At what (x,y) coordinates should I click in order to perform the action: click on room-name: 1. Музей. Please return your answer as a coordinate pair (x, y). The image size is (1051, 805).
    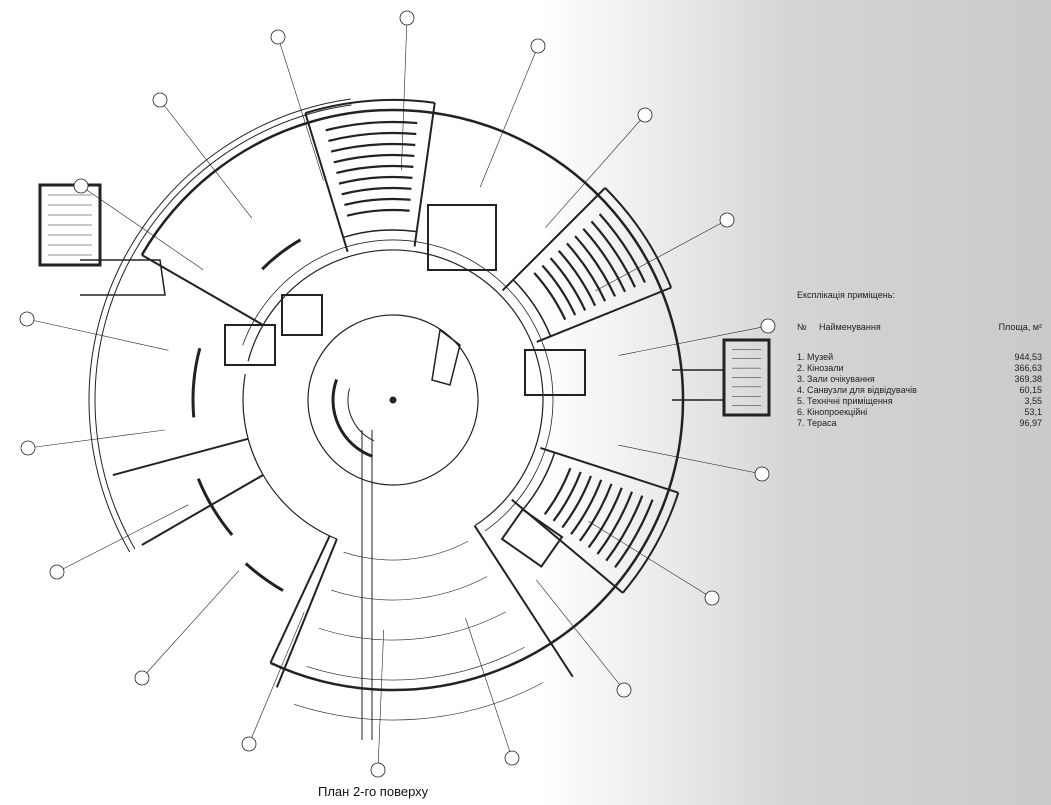
    Looking at the image, I should click on (815, 357).